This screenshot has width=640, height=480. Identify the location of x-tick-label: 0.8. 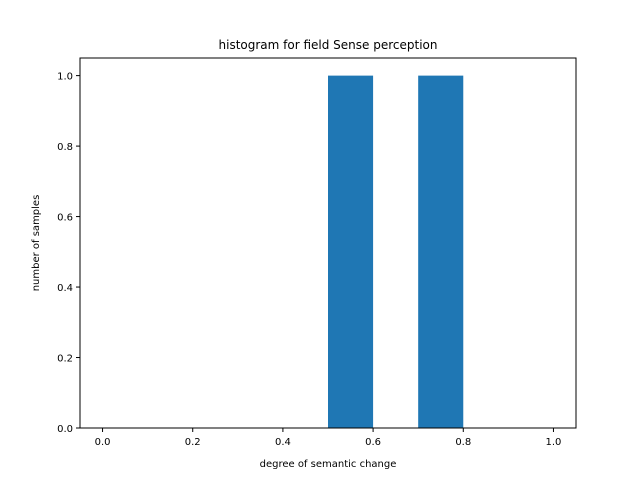
(463, 442).